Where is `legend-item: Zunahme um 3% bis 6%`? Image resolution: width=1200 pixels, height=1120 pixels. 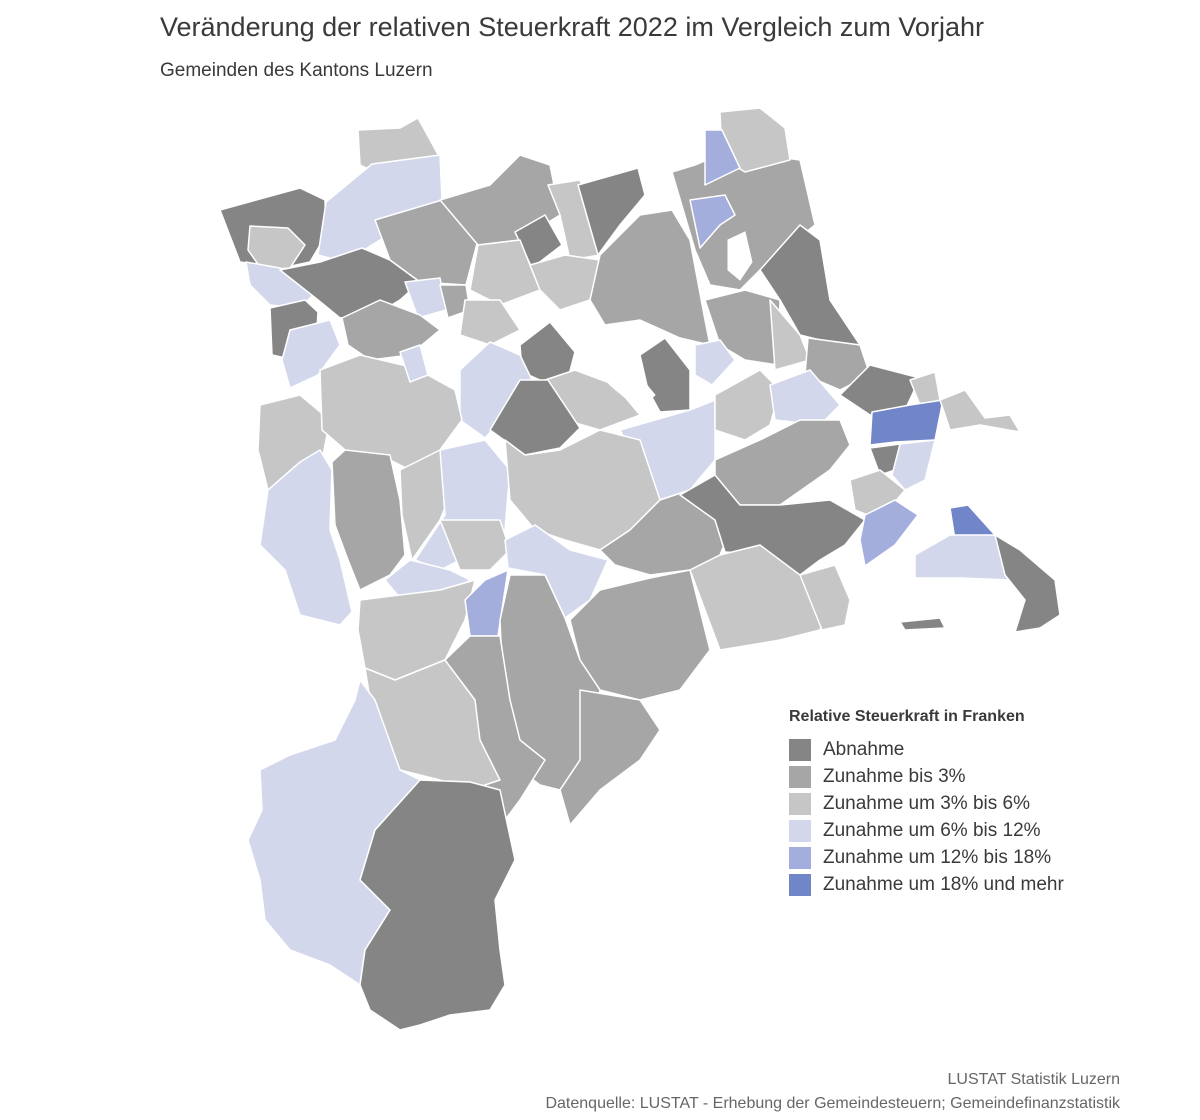
legend-item: Zunahme um 3% bis 6% is located at coordinates (926, 803).